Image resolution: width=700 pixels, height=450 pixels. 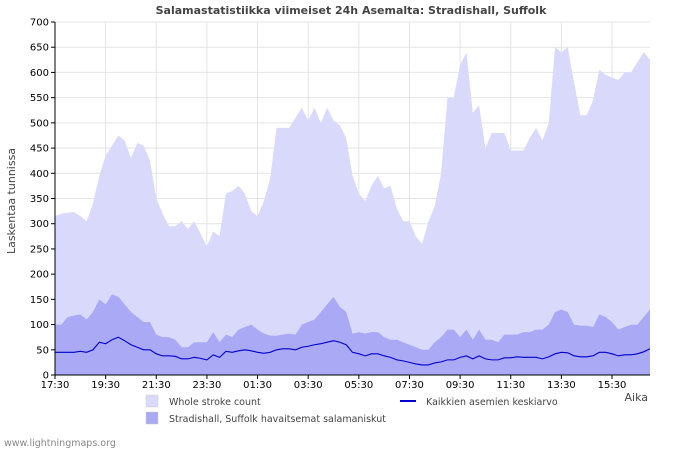 I want to click on x-tick-label: 17:30, so click(x=55, y=385).